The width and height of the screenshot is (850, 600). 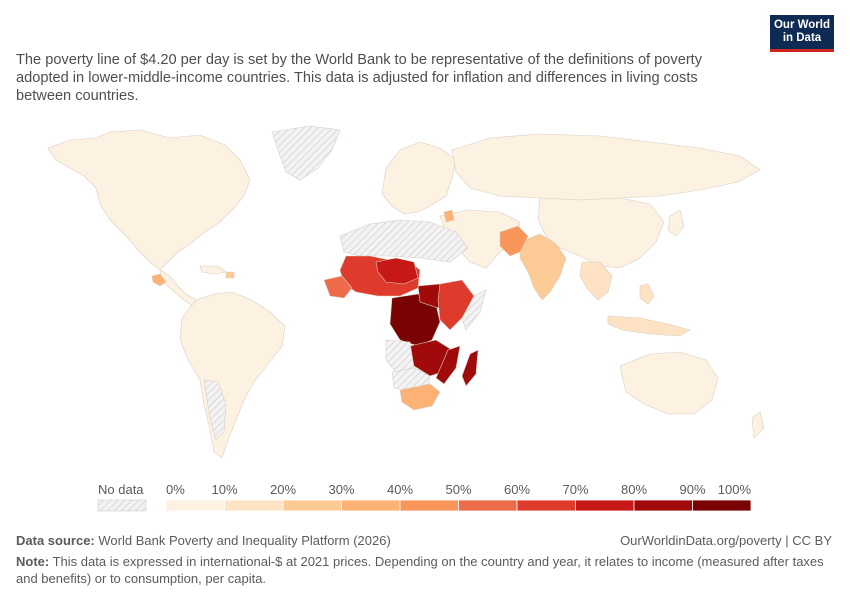 I want to click on legend-color-bins, so click(x=458, y=505).